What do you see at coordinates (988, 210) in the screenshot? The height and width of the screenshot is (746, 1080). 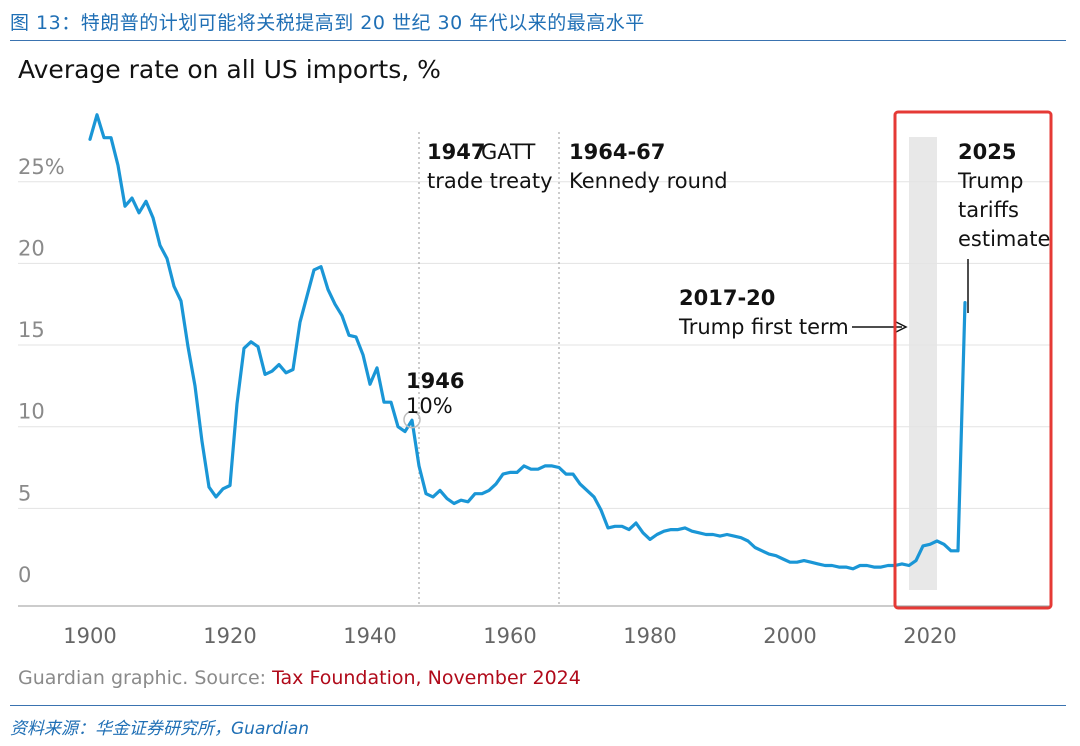 I see `tariffs-2025-label: tariffs` at bounding box center [988, 210].